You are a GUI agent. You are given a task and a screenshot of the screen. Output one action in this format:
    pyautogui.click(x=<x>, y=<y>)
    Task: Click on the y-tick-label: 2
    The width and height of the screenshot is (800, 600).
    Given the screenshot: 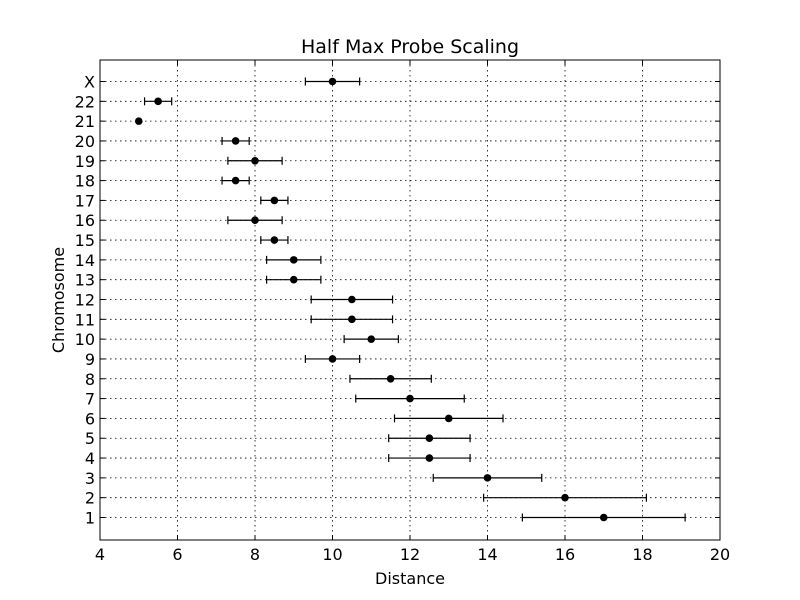 What is the action you would take?
    pyautogui.click(x=90, y=498)
    